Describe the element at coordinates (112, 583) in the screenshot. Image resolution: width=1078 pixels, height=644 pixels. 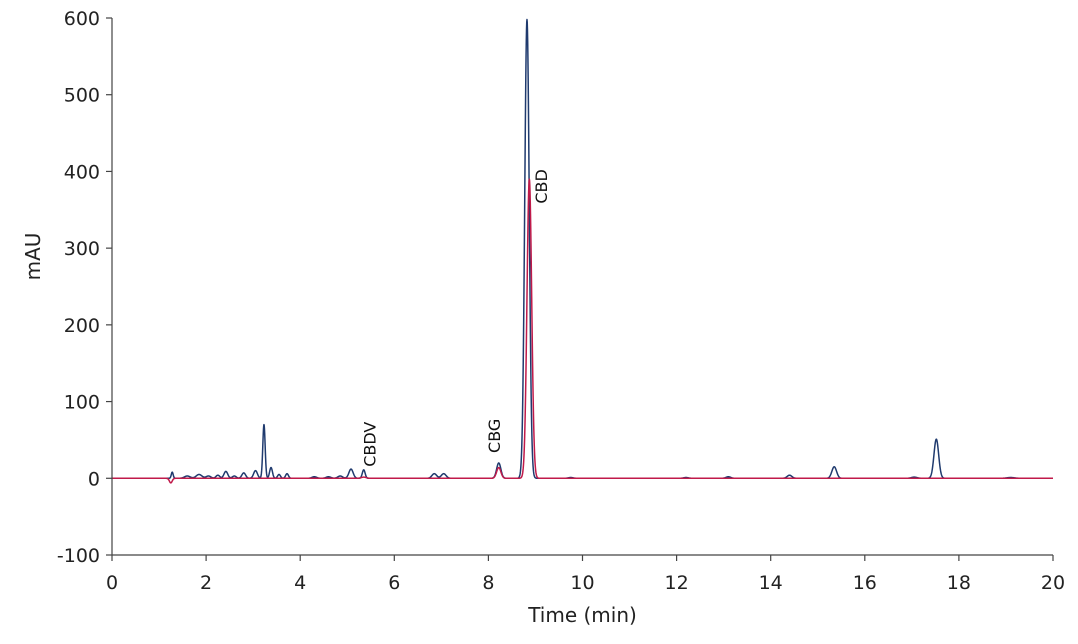
I see `x-tick-label: 0` at that location.